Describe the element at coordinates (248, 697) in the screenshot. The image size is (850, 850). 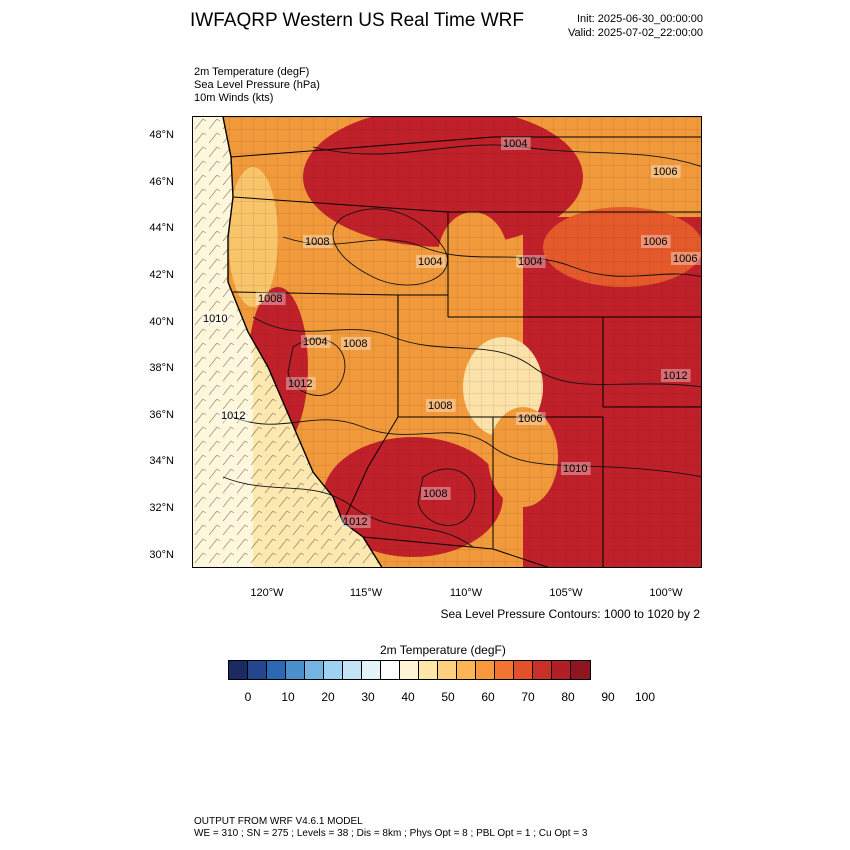
I see `colorbar-label: 0` at that location.